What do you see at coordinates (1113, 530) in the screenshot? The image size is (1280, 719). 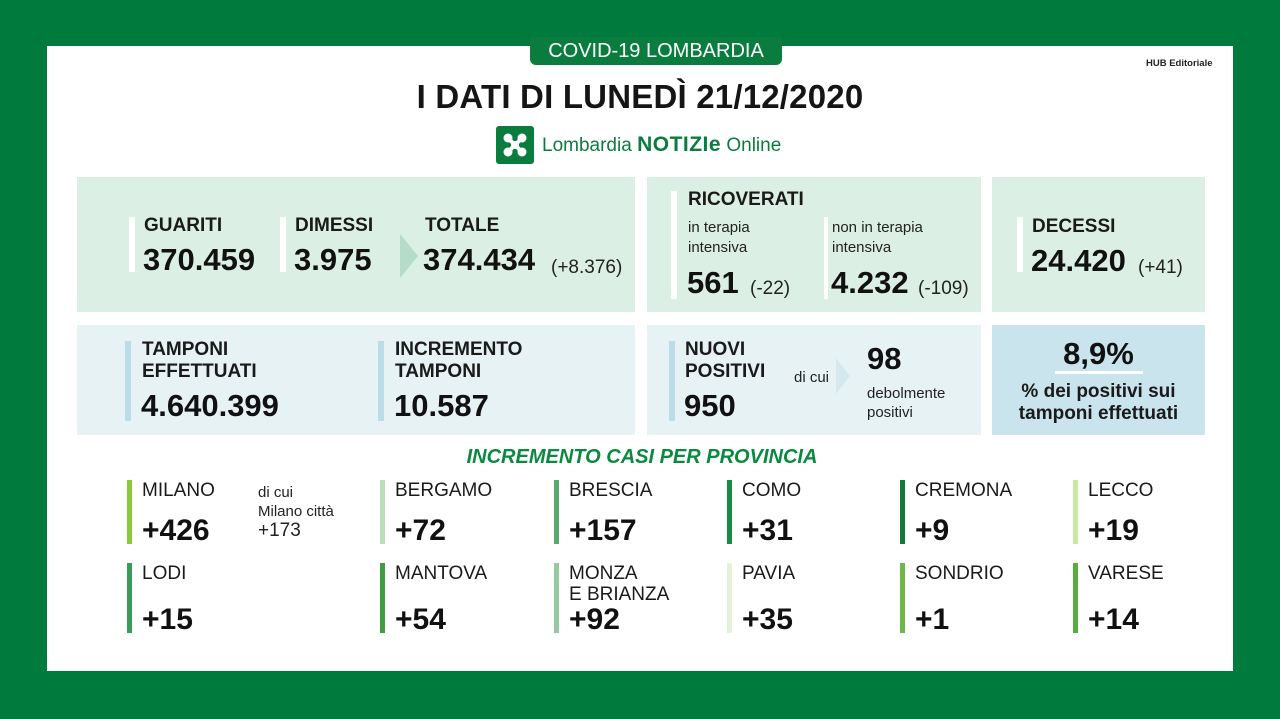 I see `province-value: +19` at bounding box center [1113, 530].